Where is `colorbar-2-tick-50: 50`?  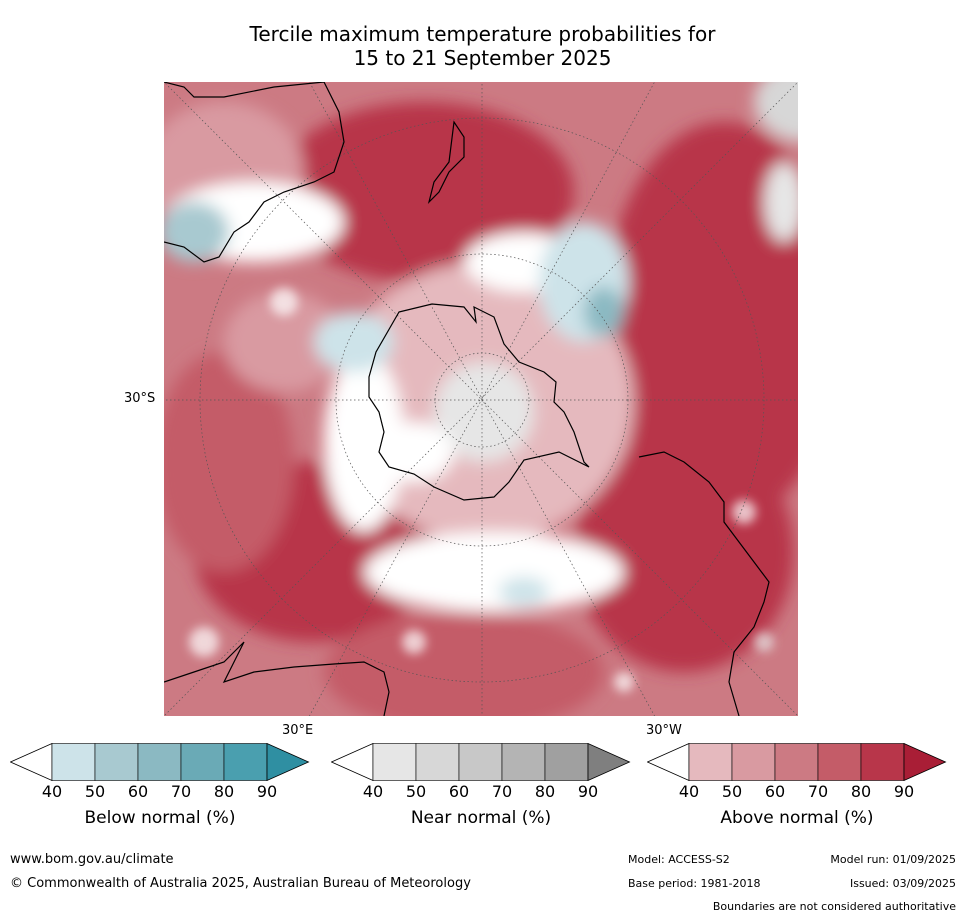 colorbar-2-tick-50: 50 is located at coordinates (732, 791).